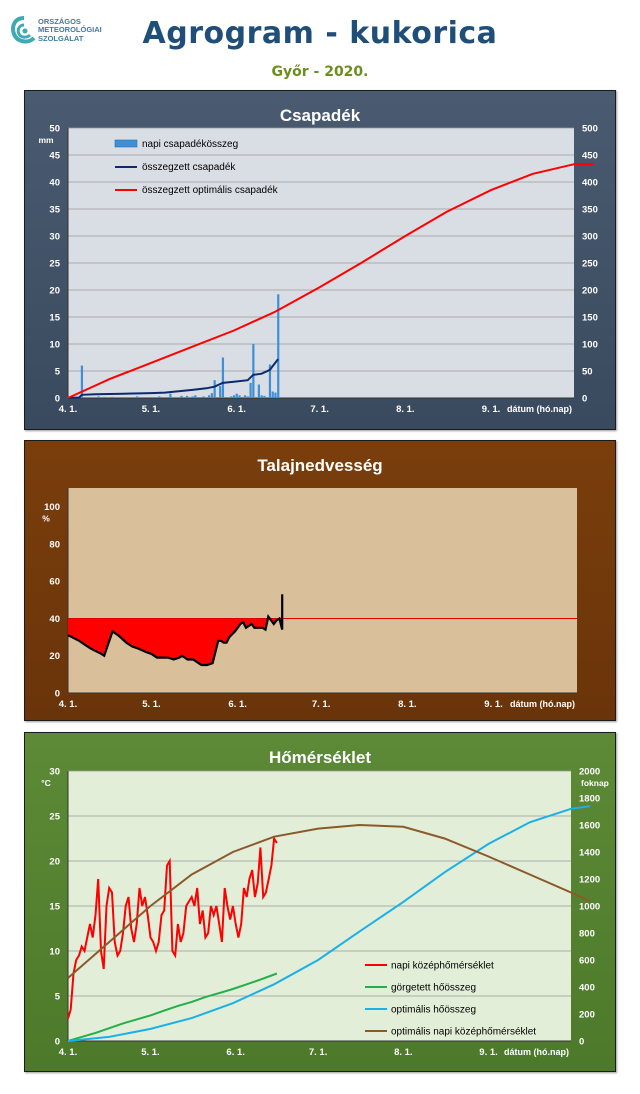  I want to click on chart-title: Hőmérséklet, so click(320, 757).